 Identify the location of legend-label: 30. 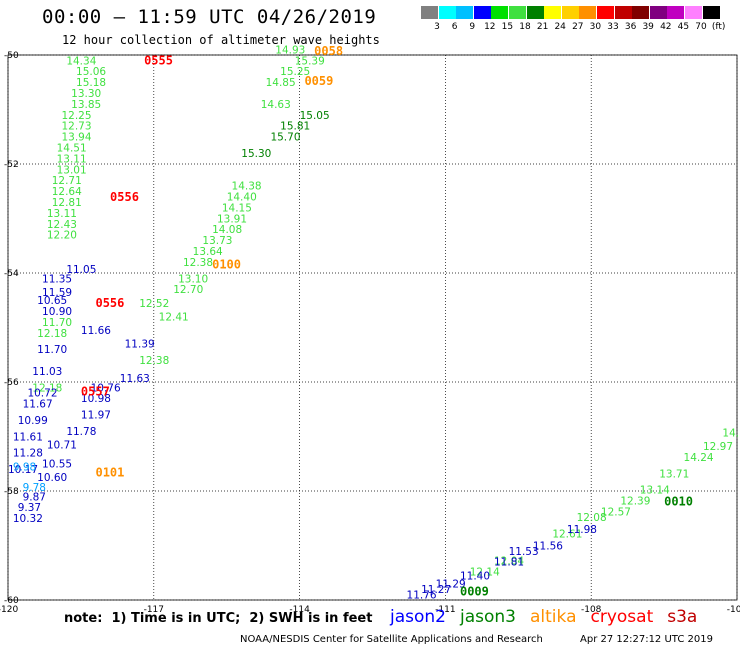
(595, 27).